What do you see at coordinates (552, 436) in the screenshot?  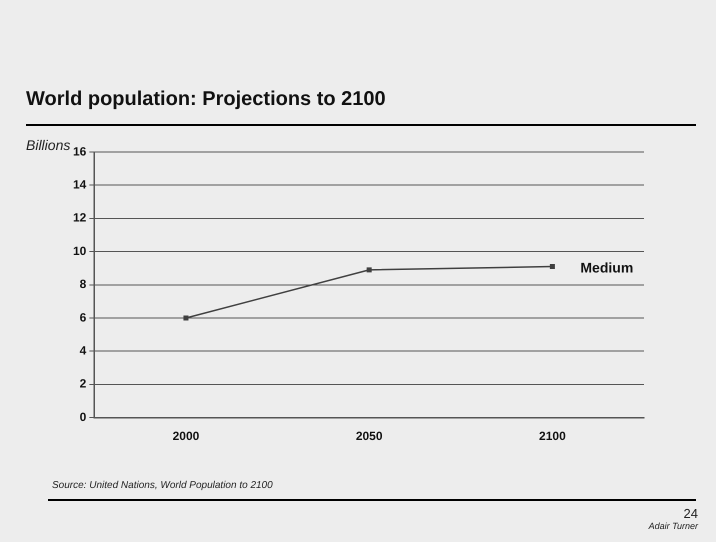 I see `x-tick-label: 2100` at bounding box center [552, 436].